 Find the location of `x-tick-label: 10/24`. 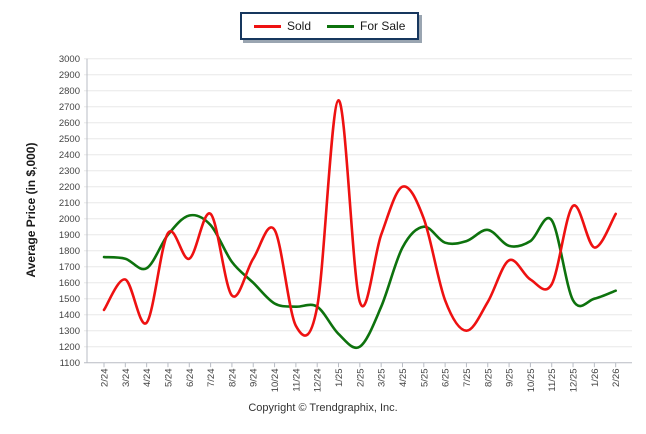

x-tick-label: 10/24 is located at coordinates (275, 381).